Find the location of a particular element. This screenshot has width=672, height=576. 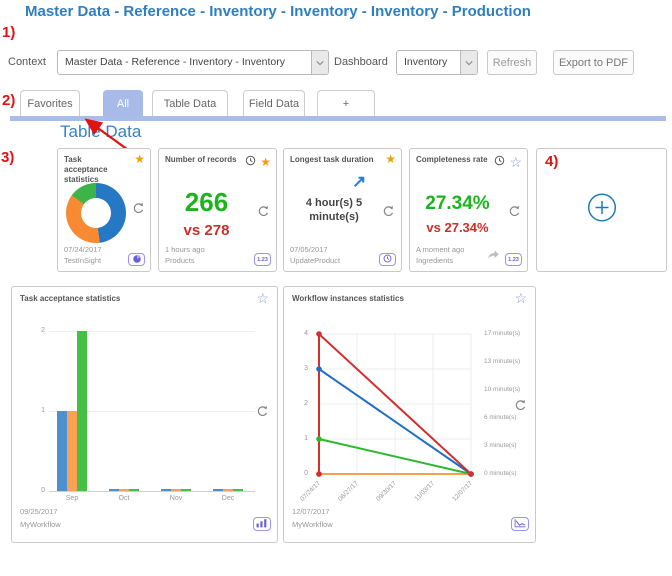

tab-add: + is located at coordinates (346, 103).